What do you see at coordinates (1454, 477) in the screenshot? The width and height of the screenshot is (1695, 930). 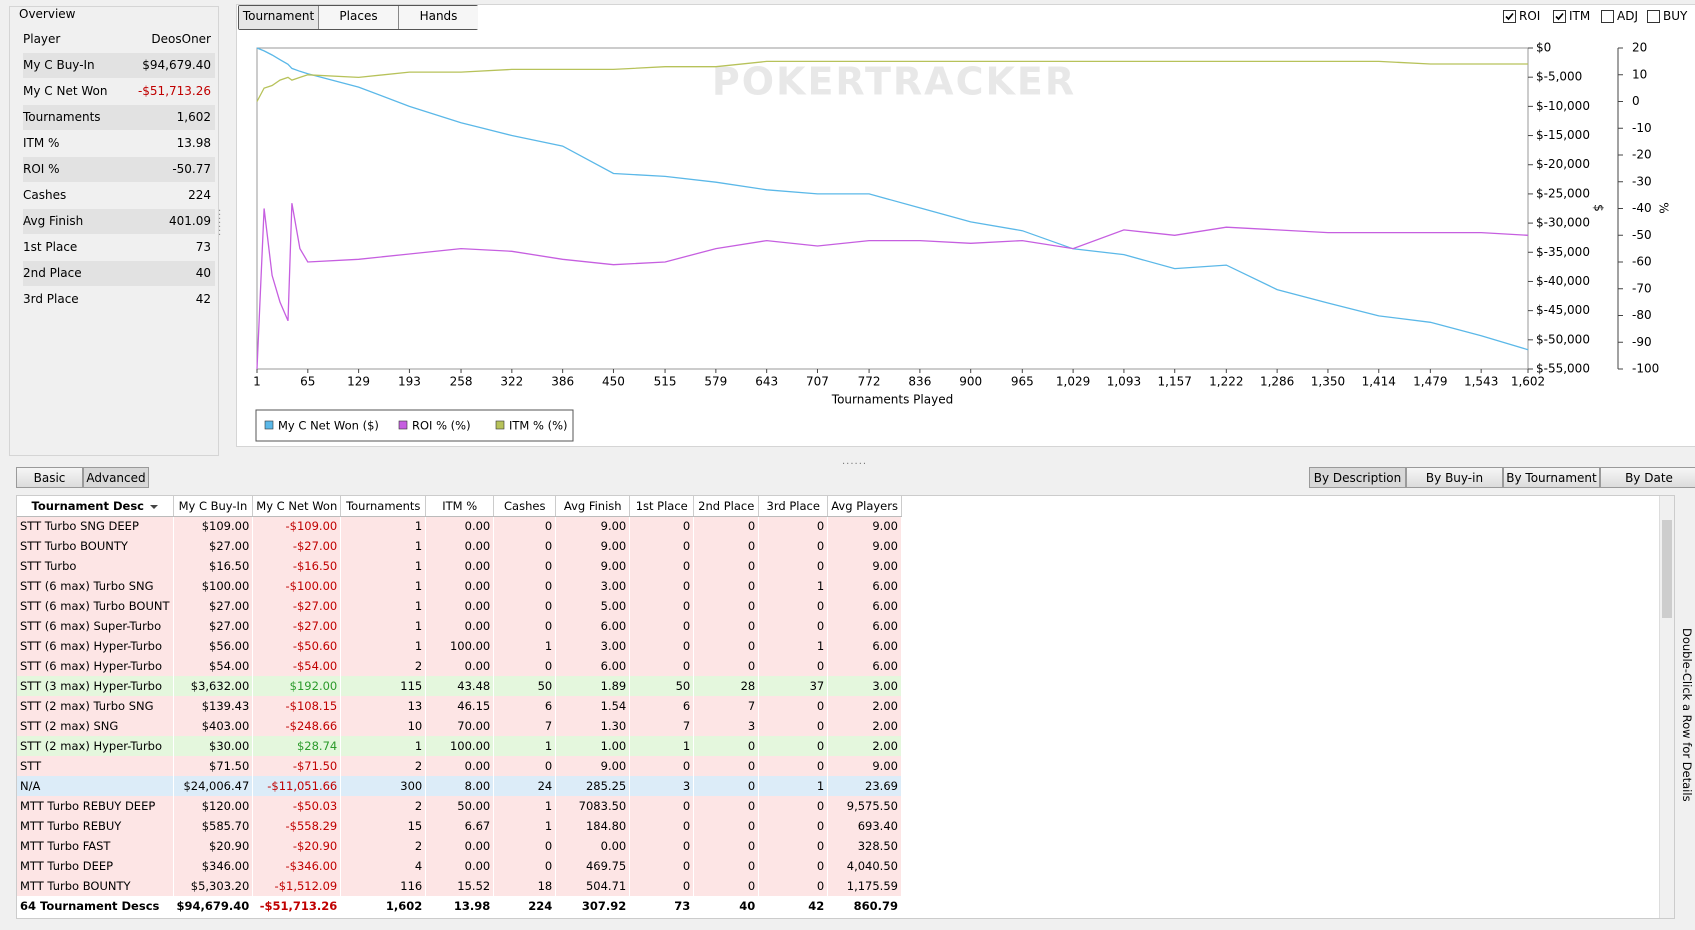 I see `group-button: By Buy-in` at bounding box center [1454, 477].